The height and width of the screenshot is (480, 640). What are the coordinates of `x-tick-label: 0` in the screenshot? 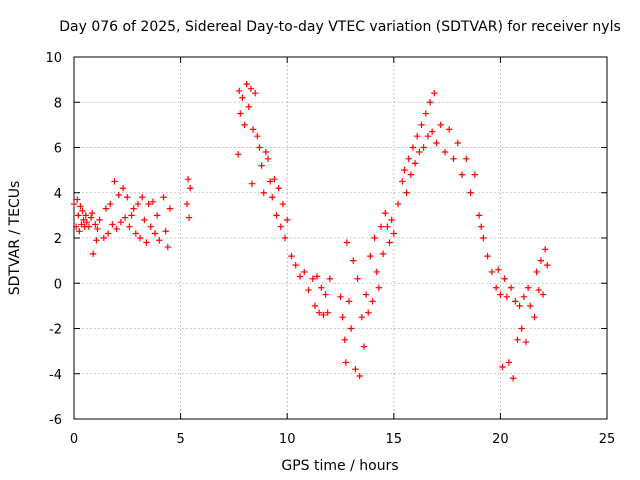 It's located at (74, 439).